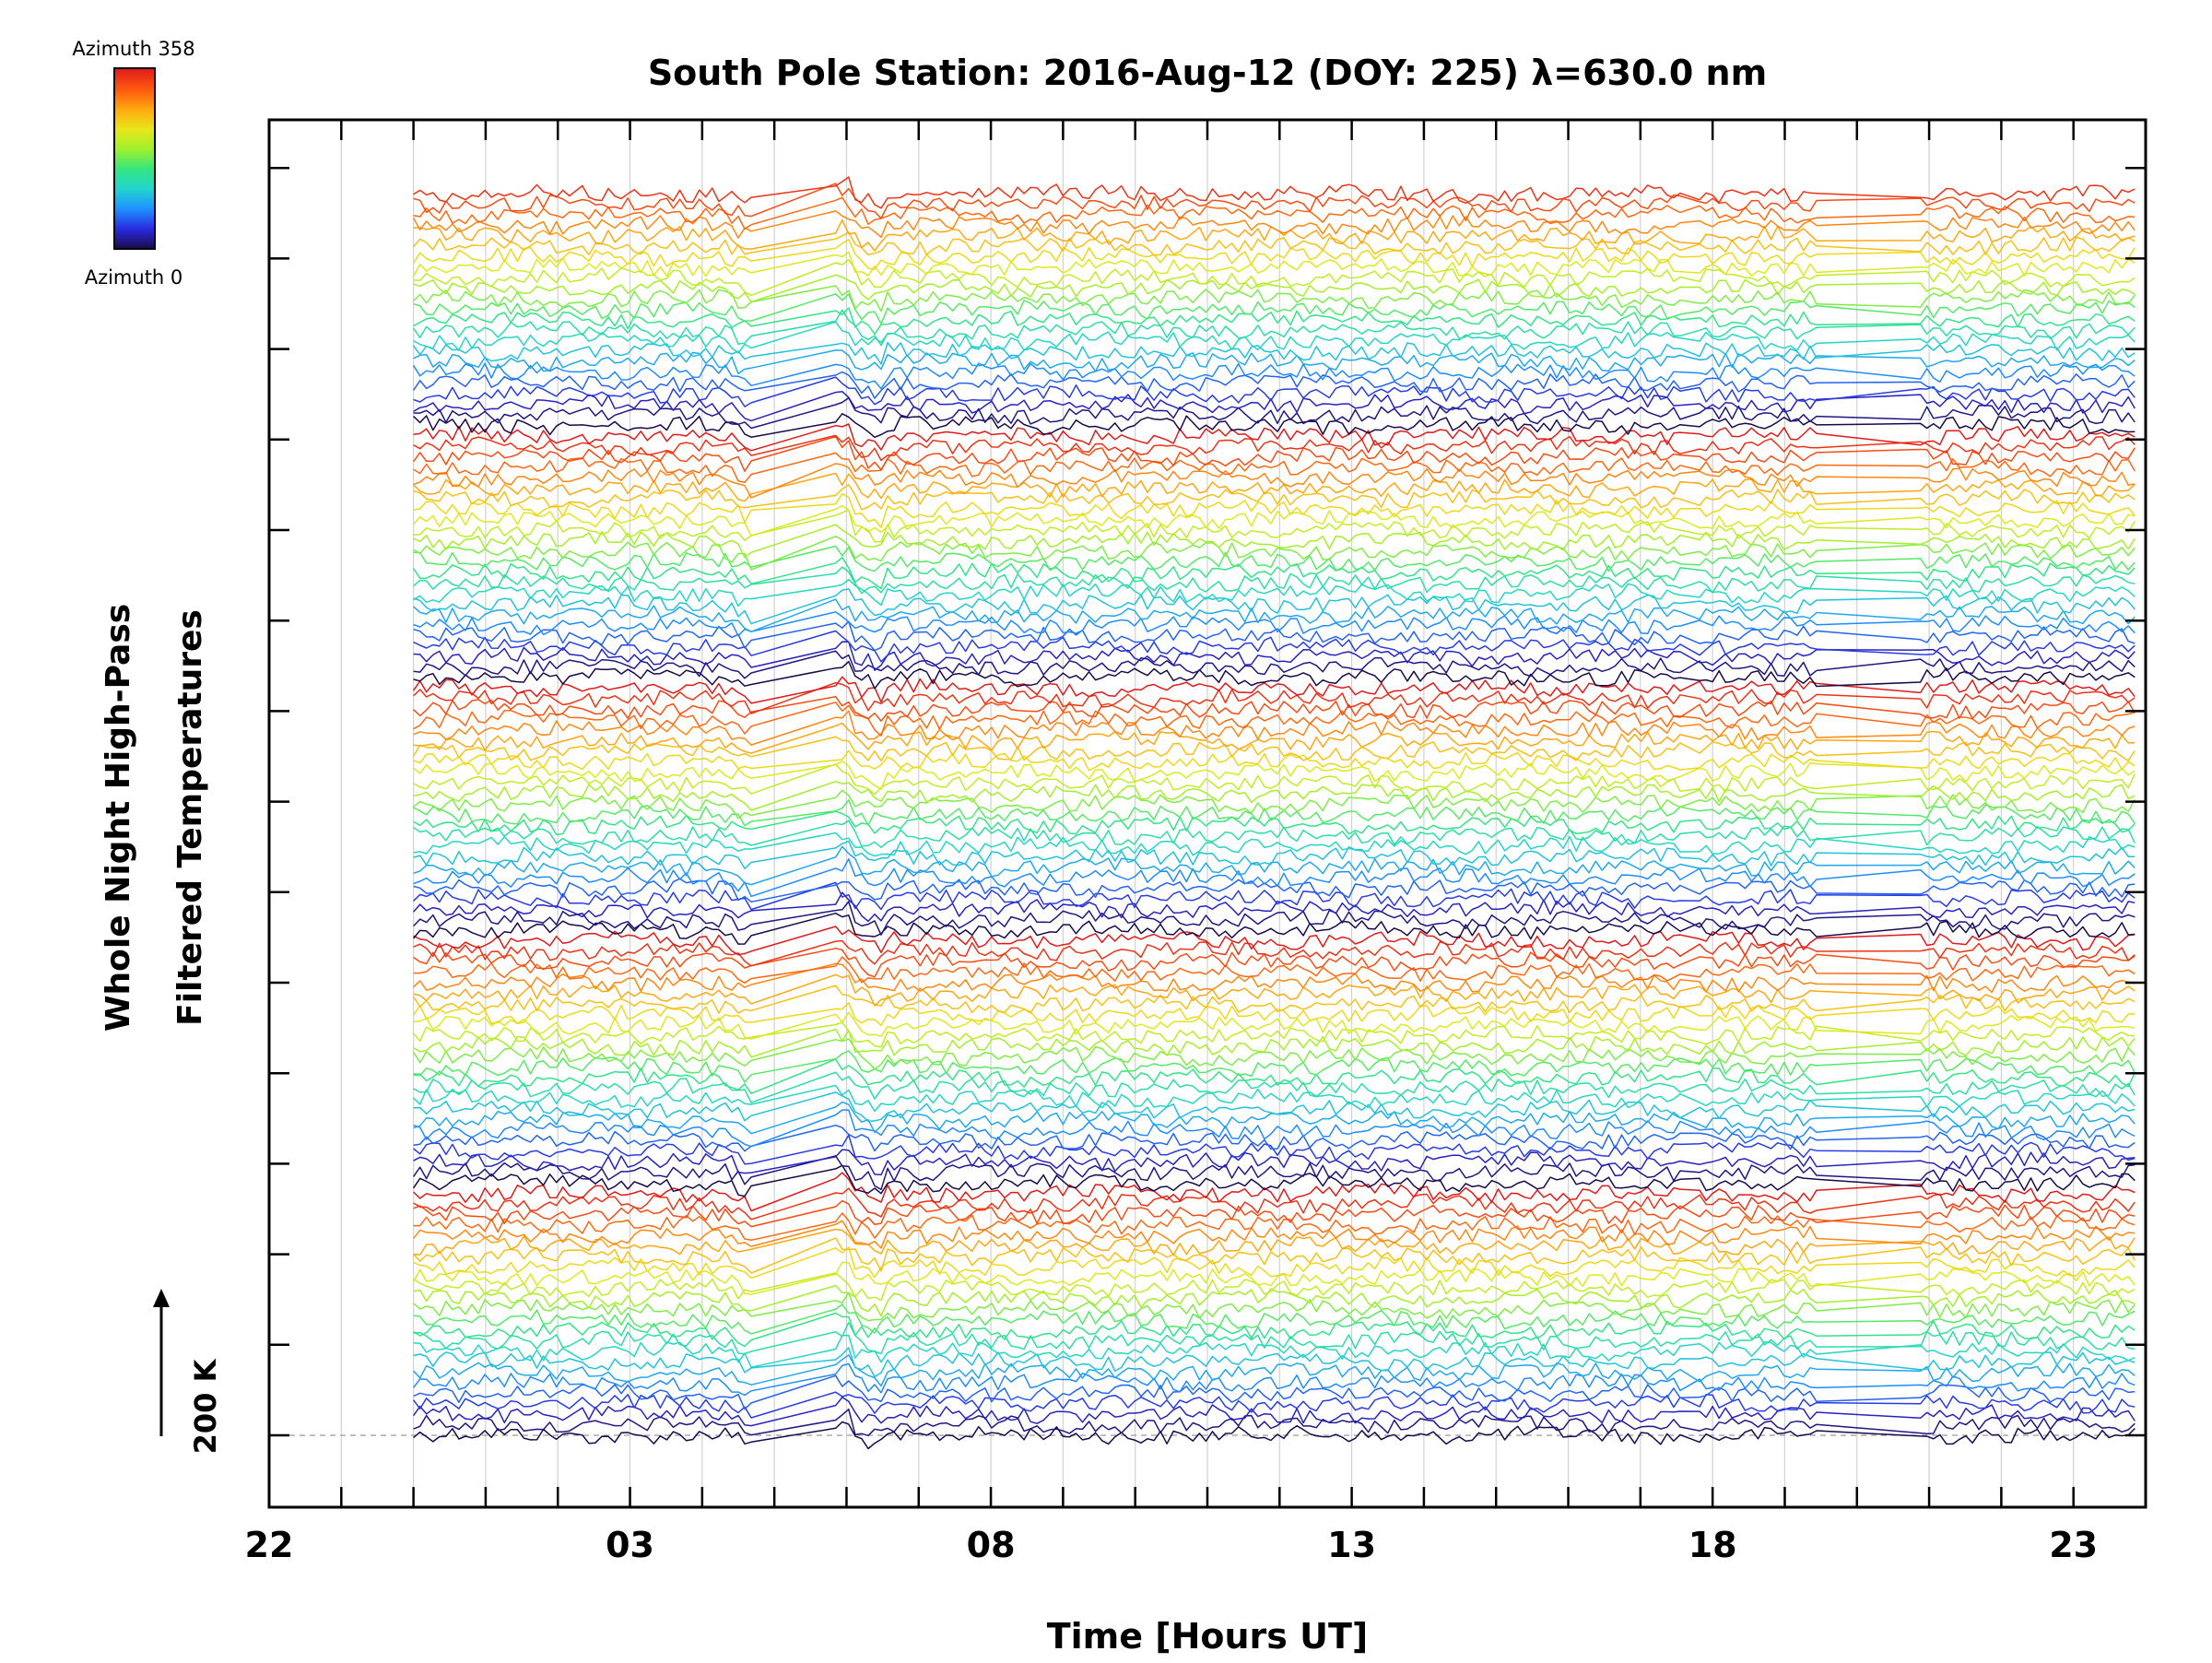  I want to click on y-axis-label-line1: Whole Night High-Pass, so click(118, 818).